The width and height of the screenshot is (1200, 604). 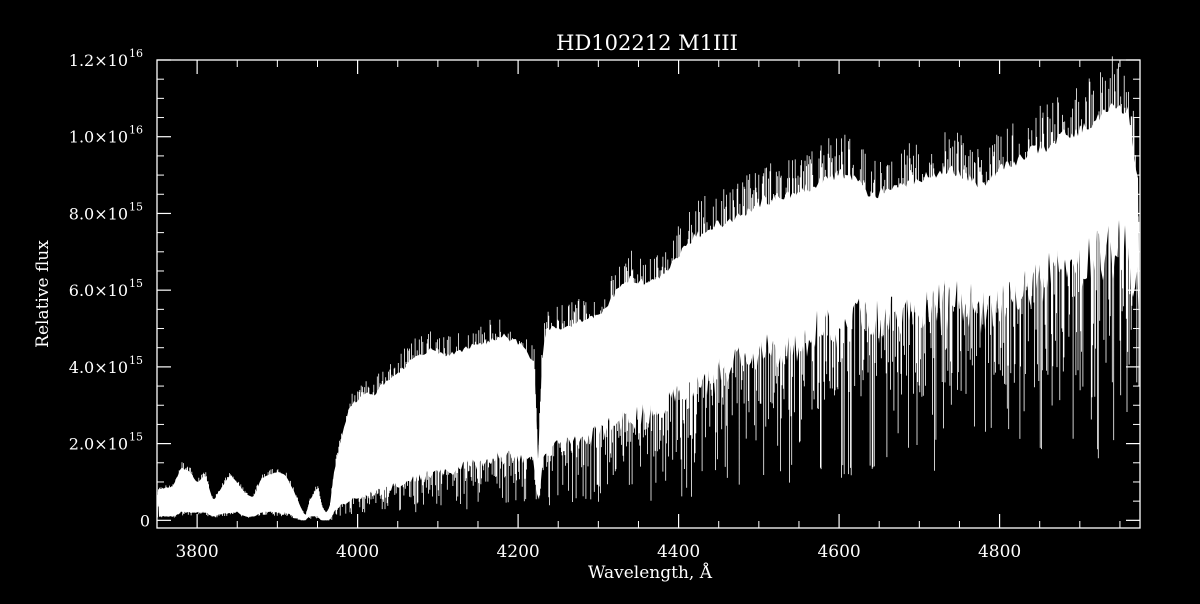 What do you see at coordinates (678, 552) in the screenshot?
I see `x-tick-label: 4400` at bounding box center [678, 552].